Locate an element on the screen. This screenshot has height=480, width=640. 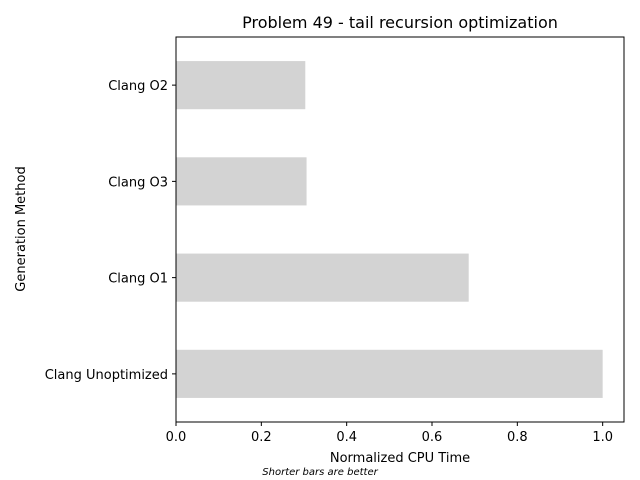
x-tick-label: 0.8 is located at coordinates (517, 437).